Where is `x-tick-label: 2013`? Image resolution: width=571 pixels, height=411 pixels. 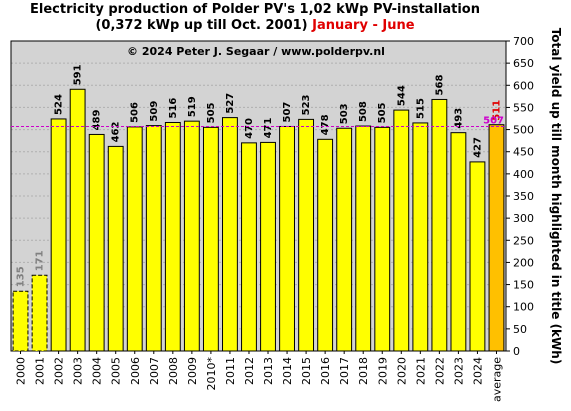 x-tick-label: 2013 is located at coordinates (268, 371).